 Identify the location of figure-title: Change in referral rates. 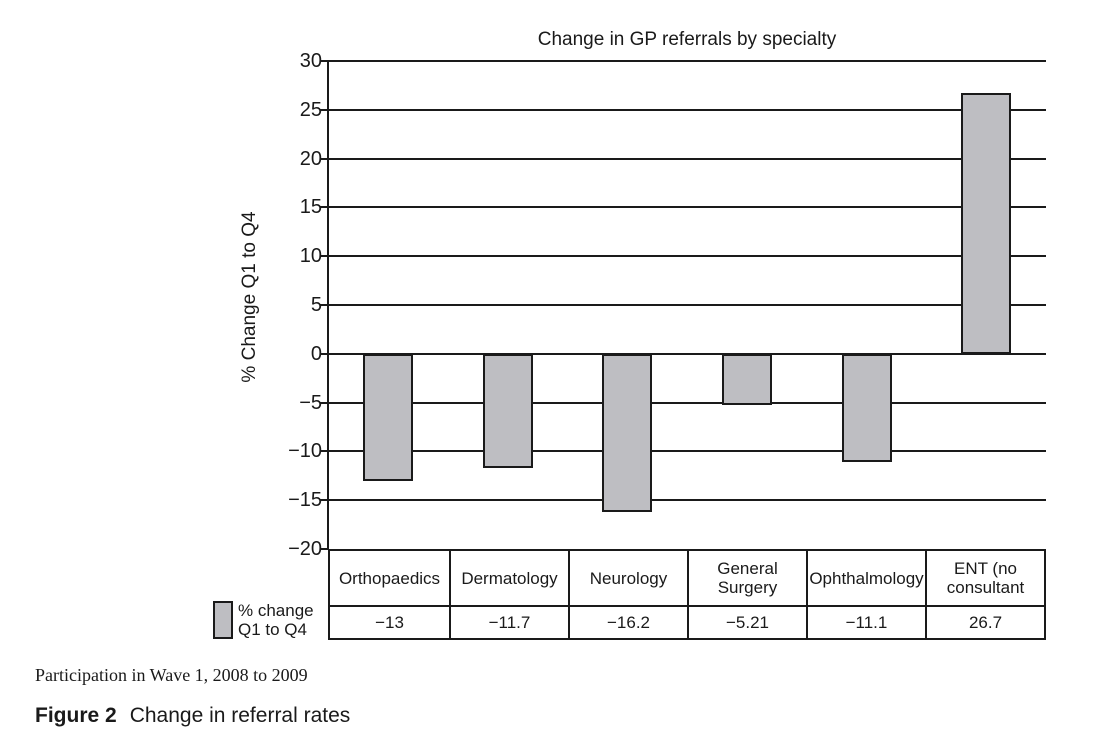
(240, 715).